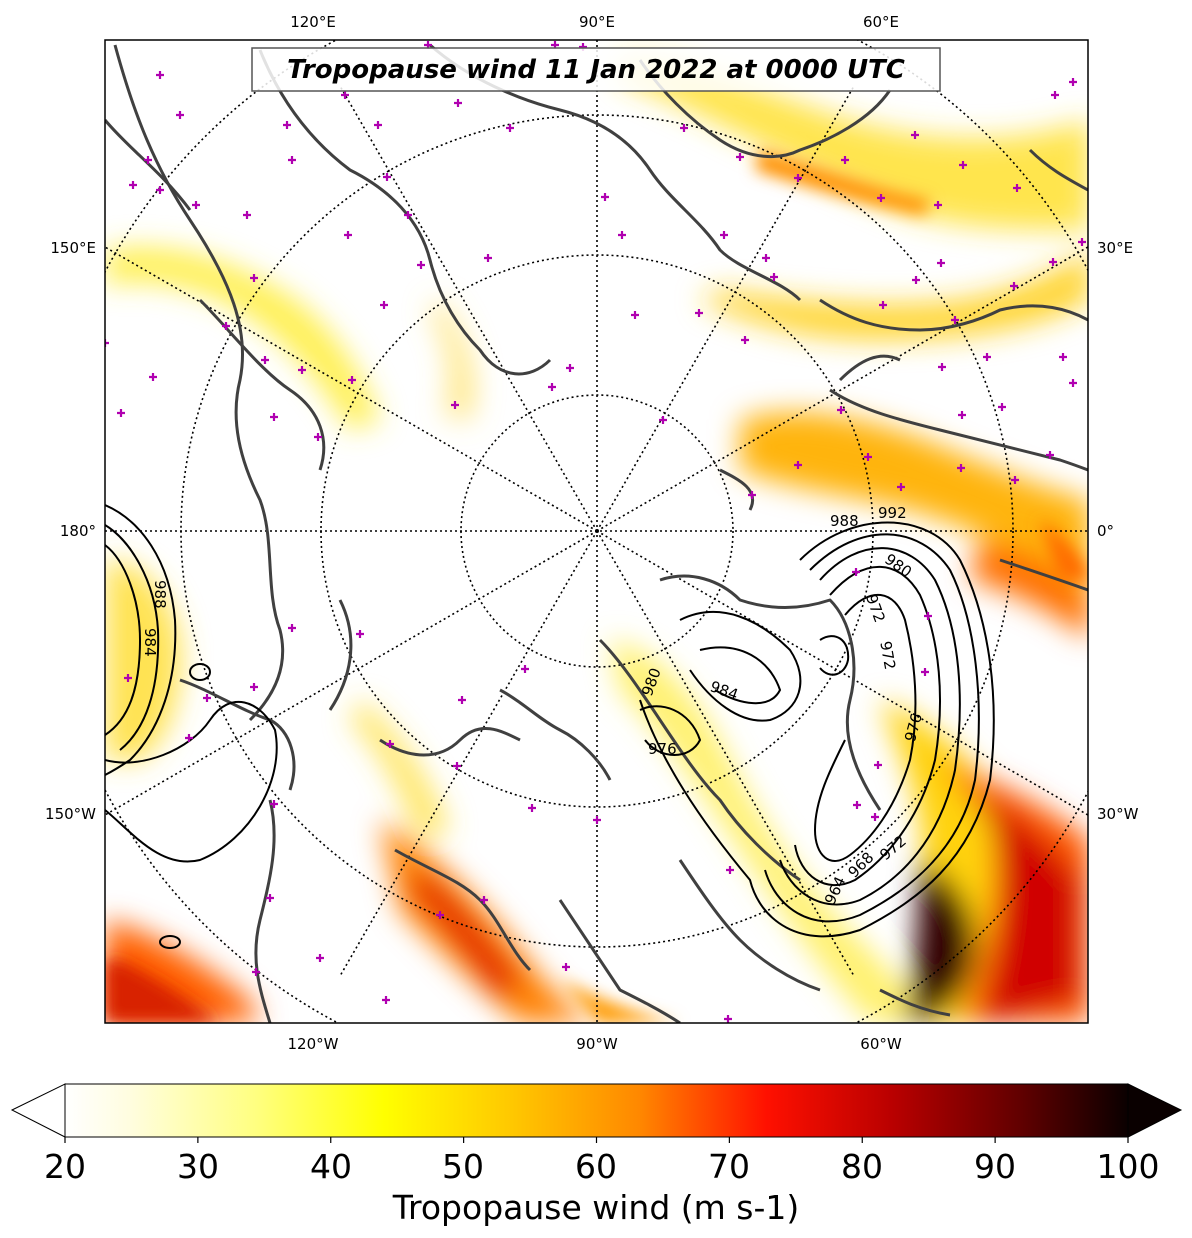 The height and width of the screenshot is (1238, 1192). I want to click on colorbar-tick-labels: 20 30 40 50 60 70 80 90 100, so click(602, 1166).